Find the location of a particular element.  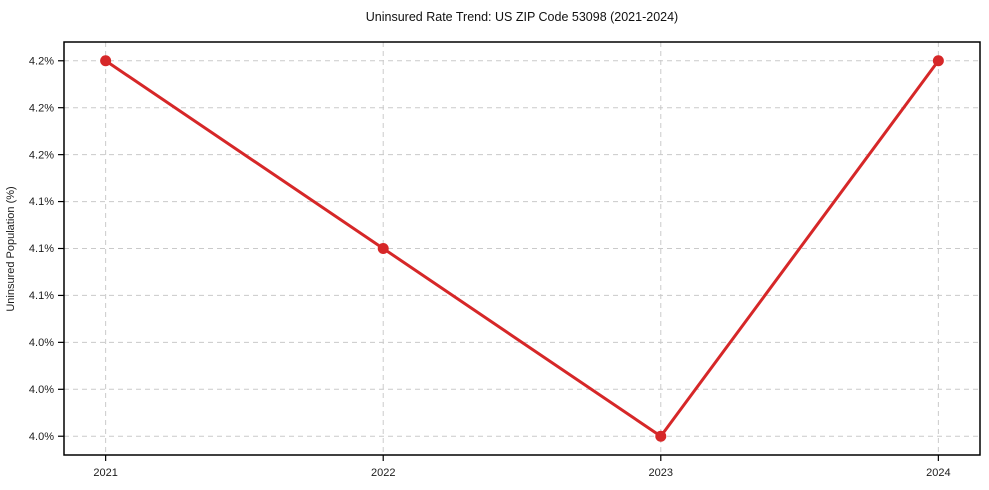

y-axis-label: Uninsured Population (%) is located at coordinates (11, 248).